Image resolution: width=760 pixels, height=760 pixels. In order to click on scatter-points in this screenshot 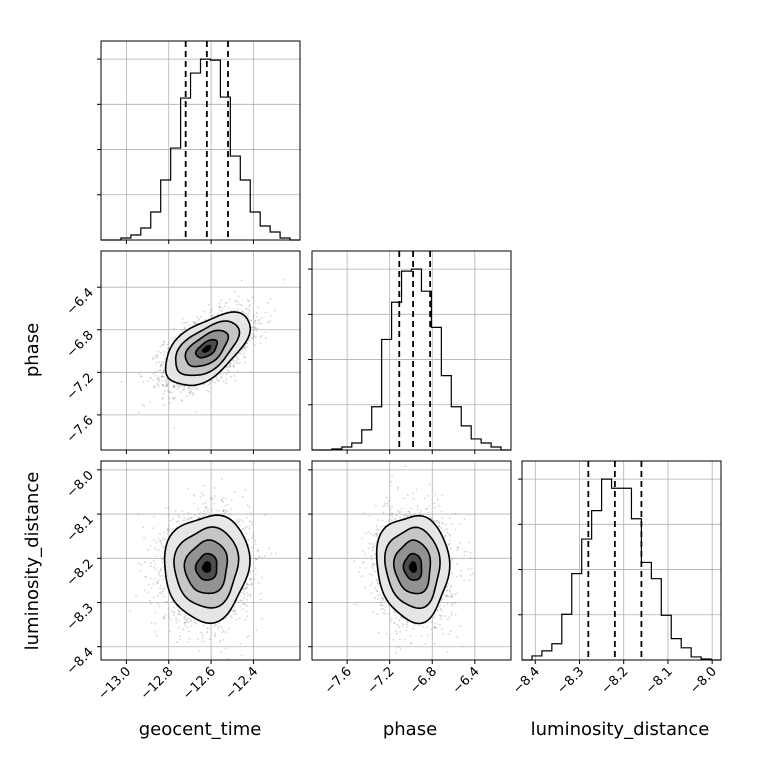, I will do `click(203, 568)`.